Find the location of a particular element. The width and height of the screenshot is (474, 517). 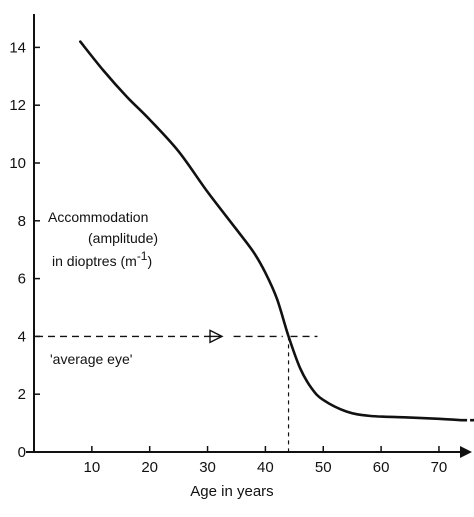

y-ticks: 0 2 4 6 8 10 12 14 is located at coordinates (24, 250).